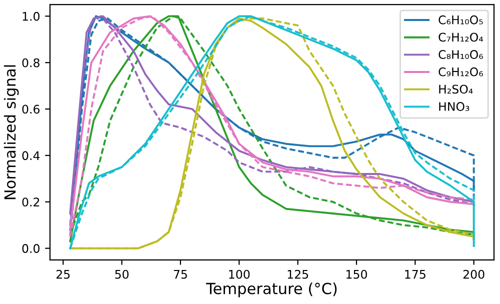 The image size is (500, 304). Describe the element at coordinates (180, 274) in the screenshot. I see `x-tick-label: 75` at that location.